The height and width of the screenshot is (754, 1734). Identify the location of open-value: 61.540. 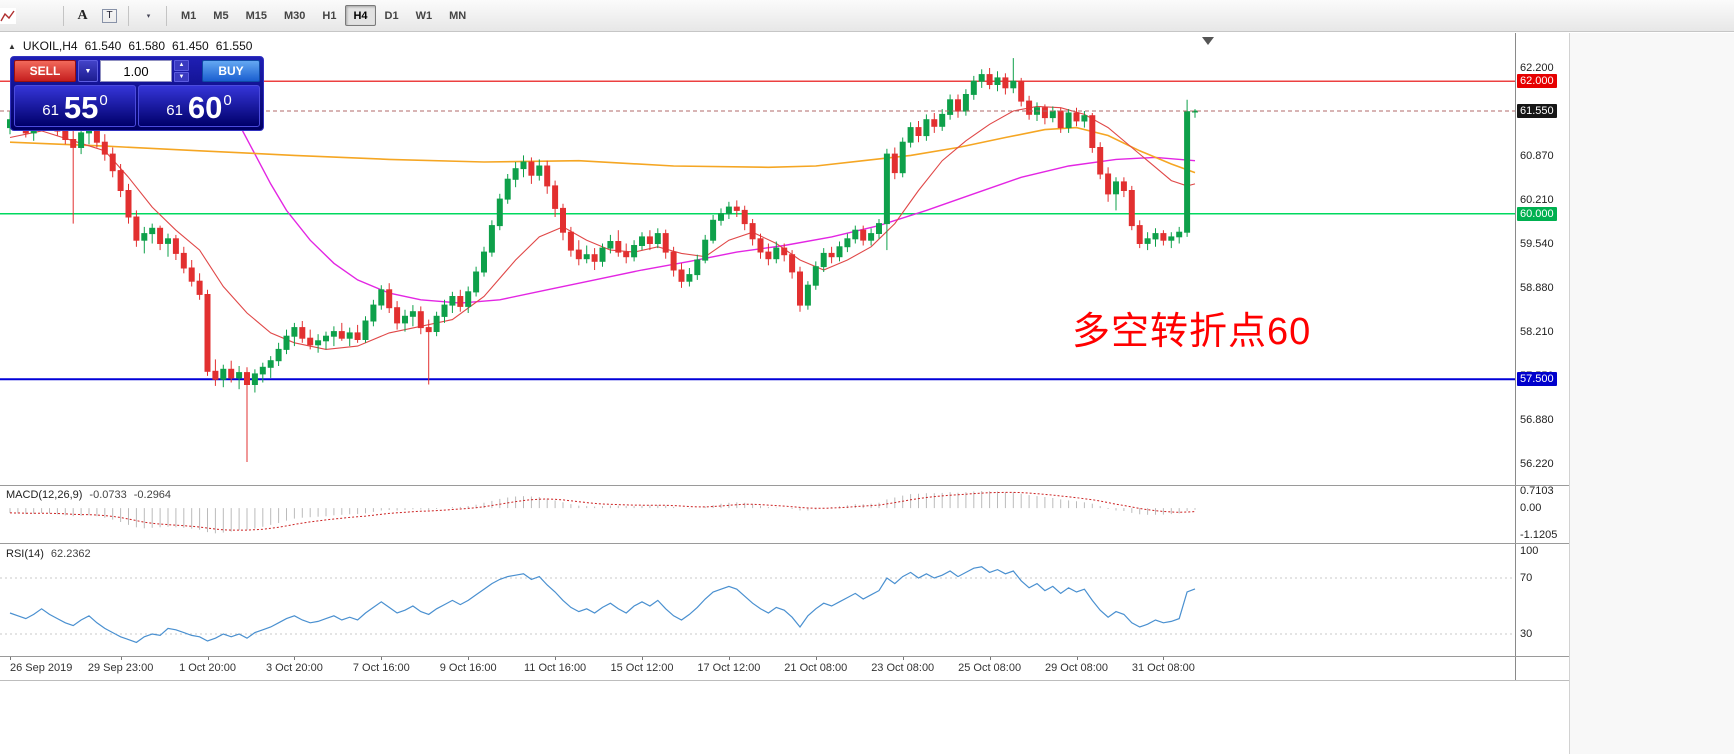
(103, 46).